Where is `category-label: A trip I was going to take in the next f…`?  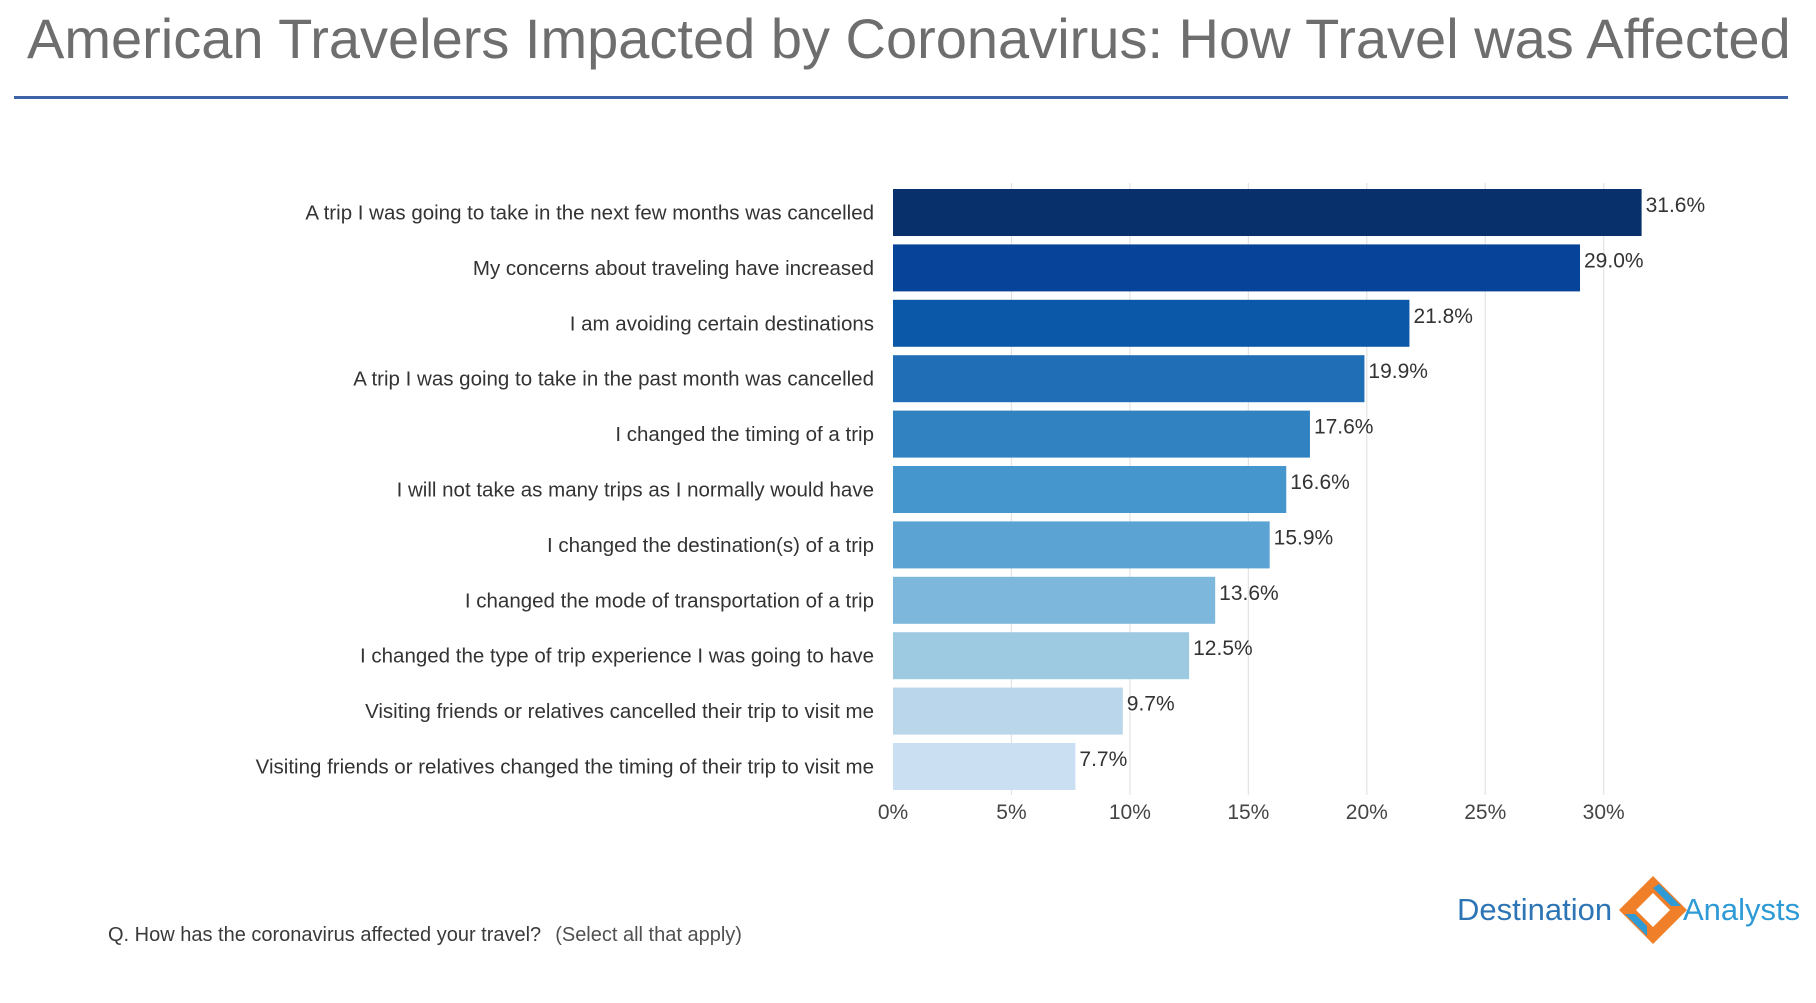 category-label: A trip I was going to take in the next f… is located at coordinates (589, 213).